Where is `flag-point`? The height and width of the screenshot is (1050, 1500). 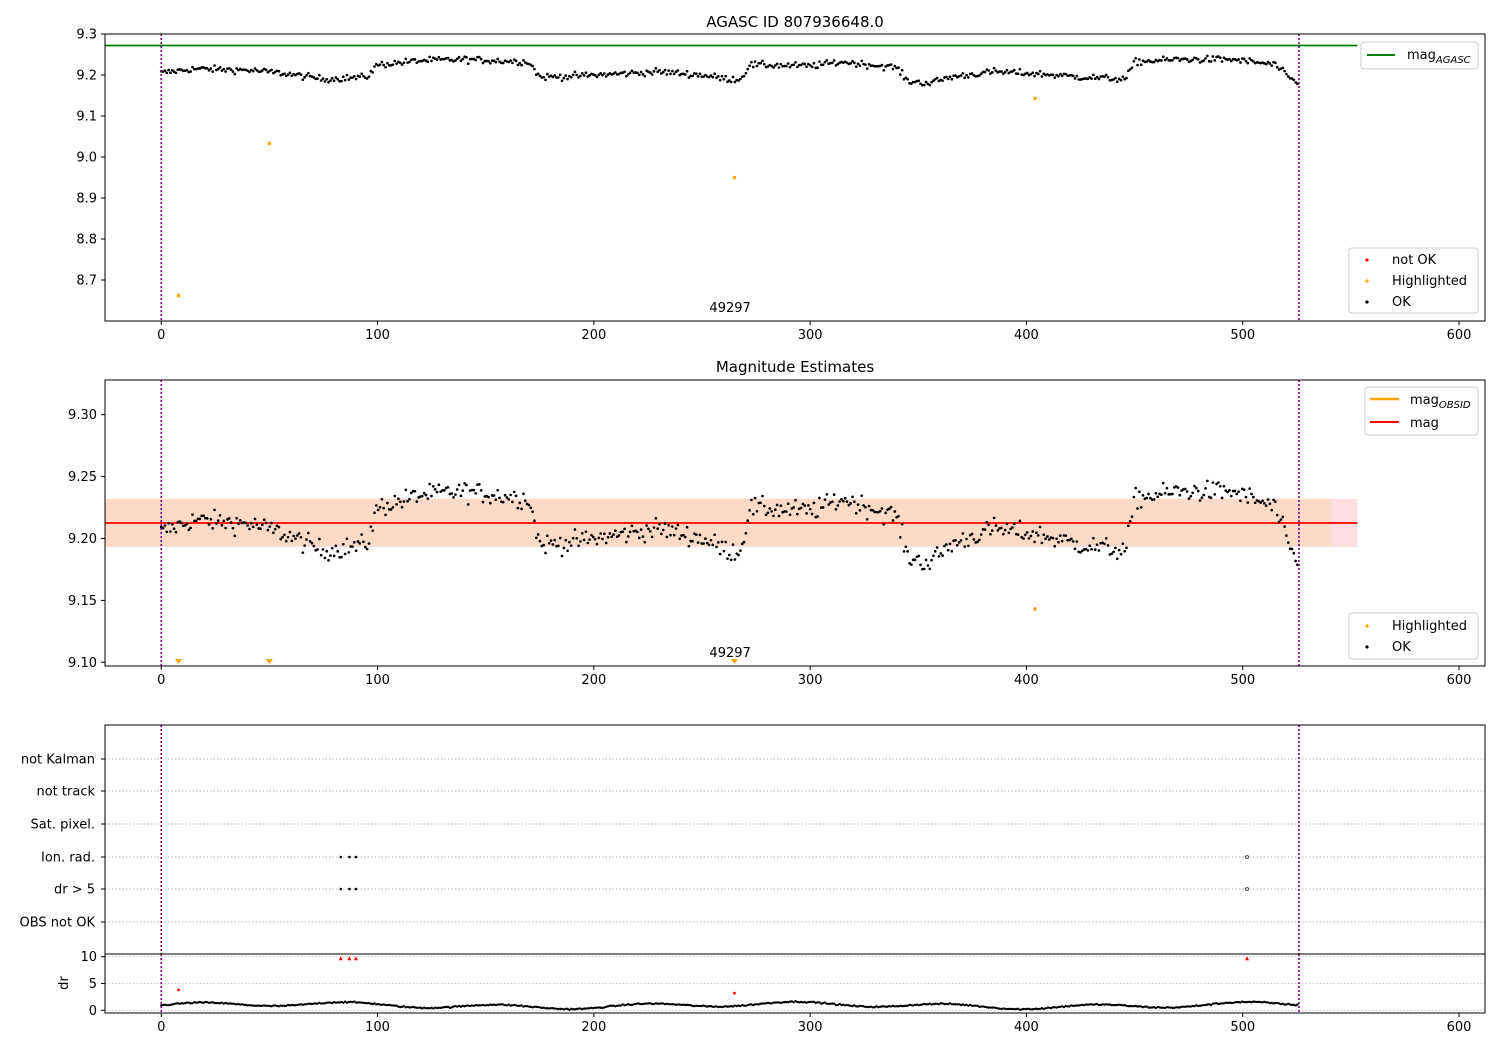
flag-point is located at coordinates (349, 889).